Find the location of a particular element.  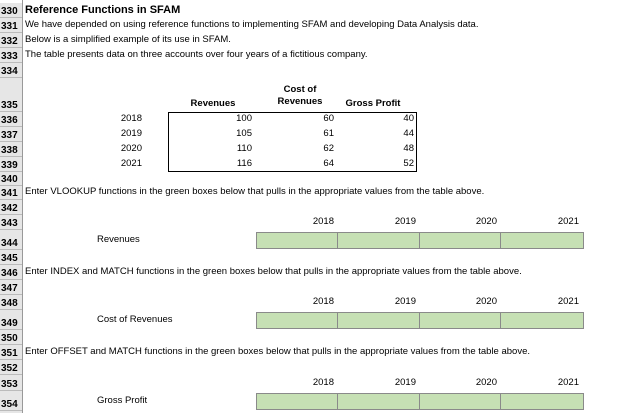

table-header: Revenues is located at coordinates (213, 103).